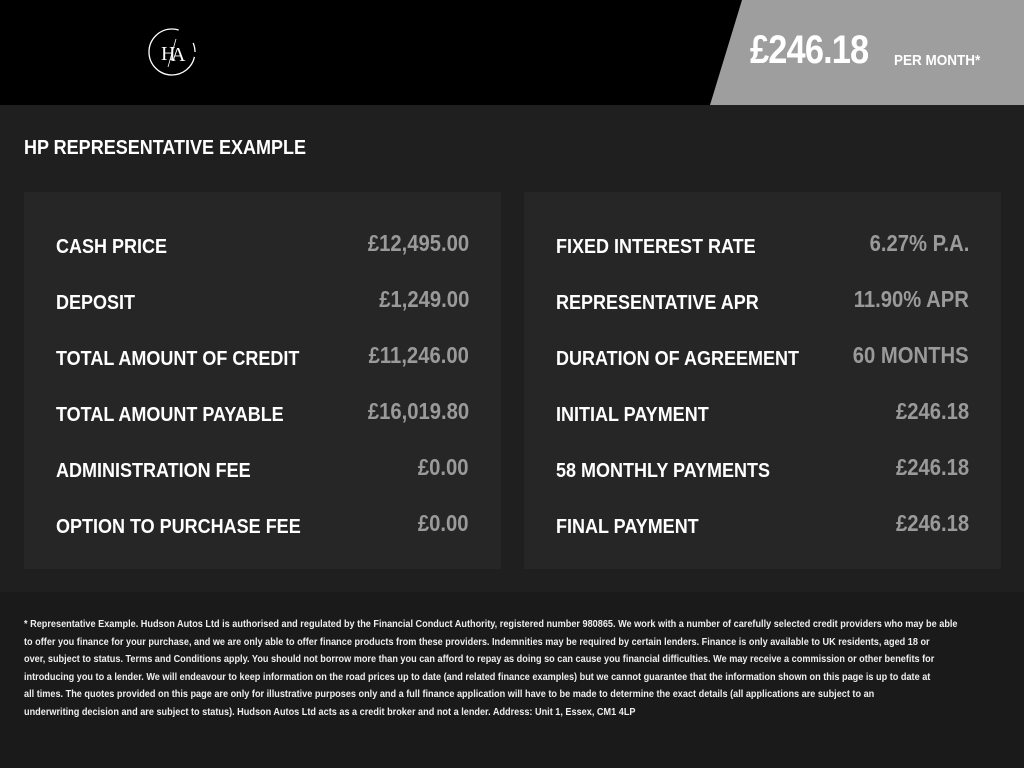  I want to click on finance-row: FIXED INTEREST RATE 6.27% P.A., so click(762, 245).